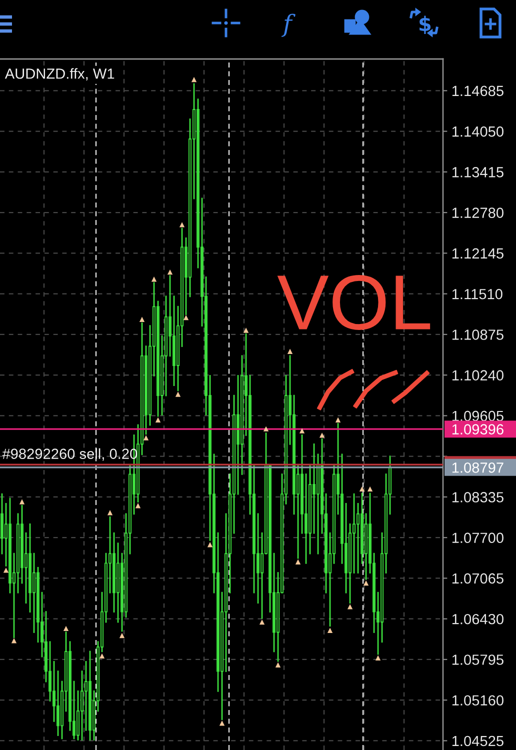 This screenshot has width=516, height=750. Describe the element at coordinates (478, 172) in the screenshot. I see `y-tick-label: 1.13415` at that location.